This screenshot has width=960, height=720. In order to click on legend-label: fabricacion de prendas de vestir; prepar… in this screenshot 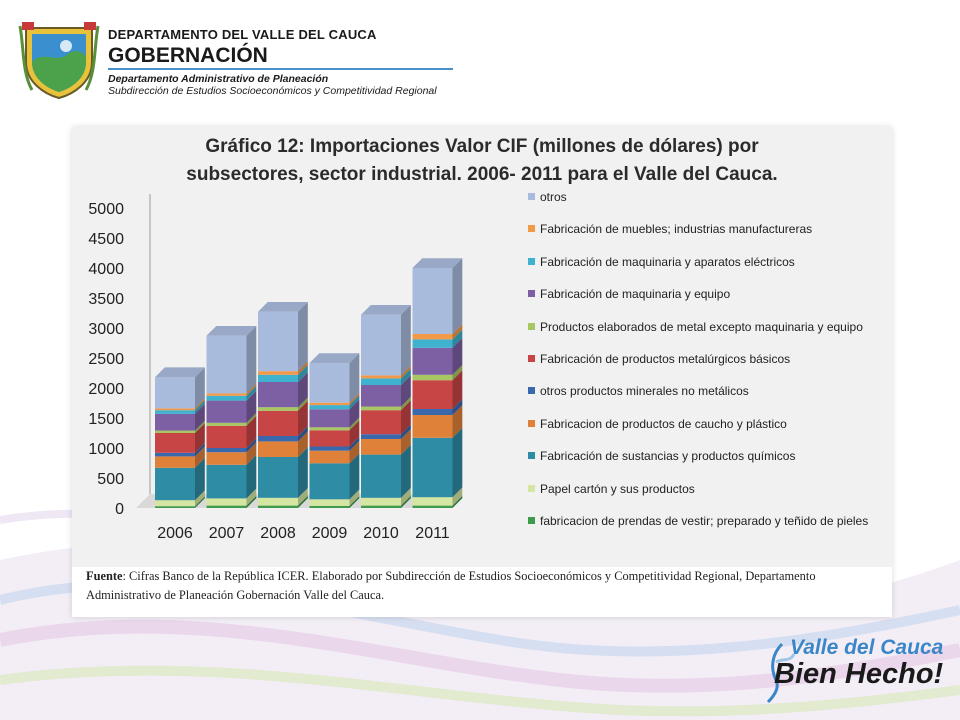, I will do `click(704, 520)`.